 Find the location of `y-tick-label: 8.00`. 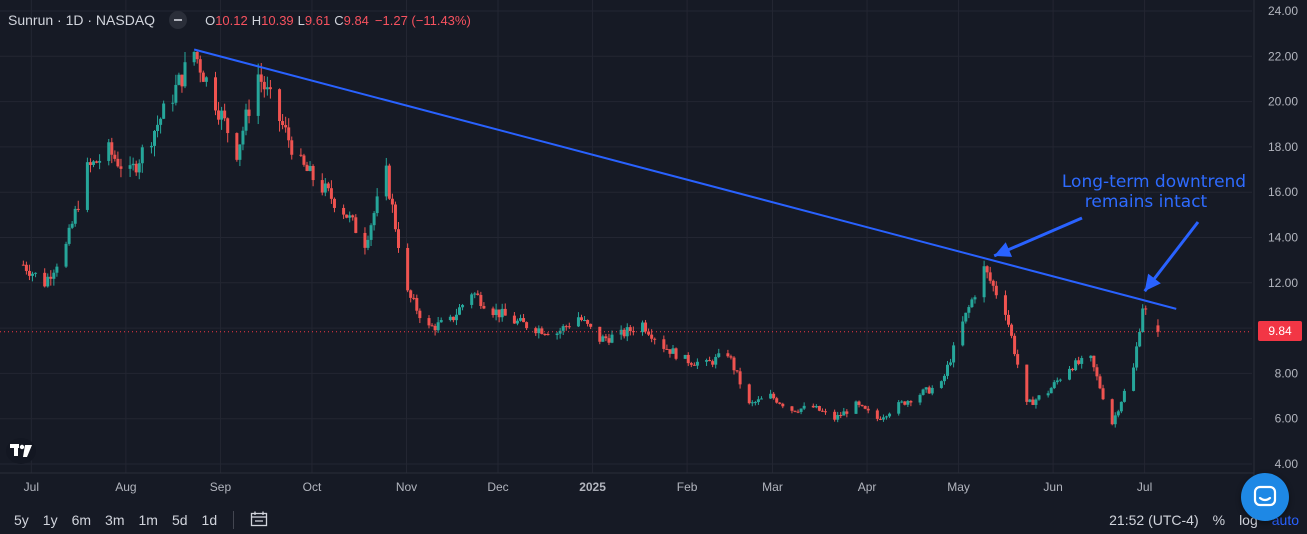

y-tick-label: 8.00 is located at coordinates (1287, 373).